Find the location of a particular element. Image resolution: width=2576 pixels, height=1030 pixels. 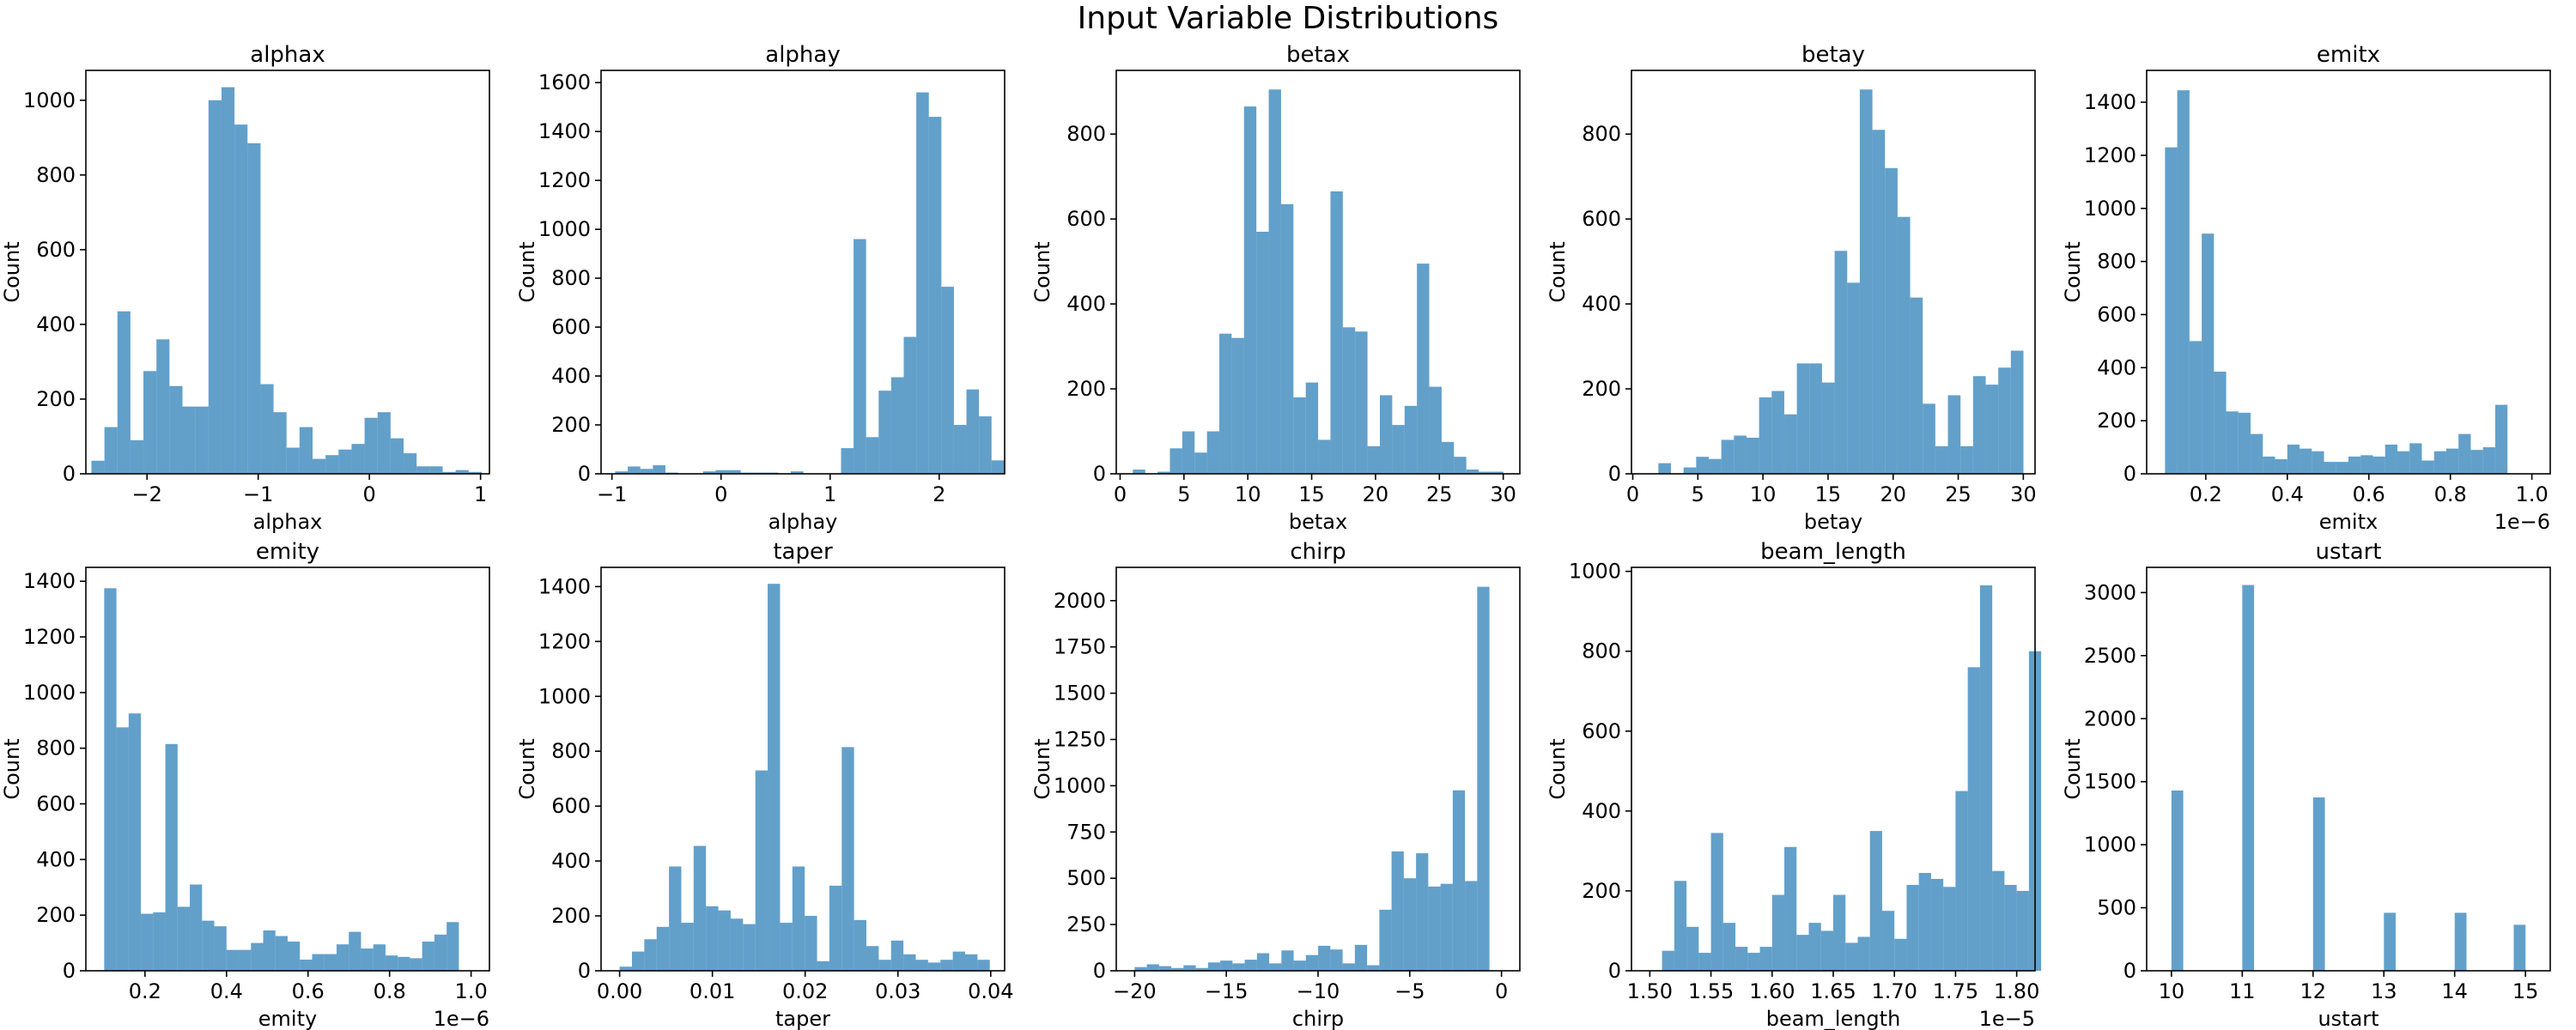

y-tick-label: 600 is located at coordinates (1601, 219).